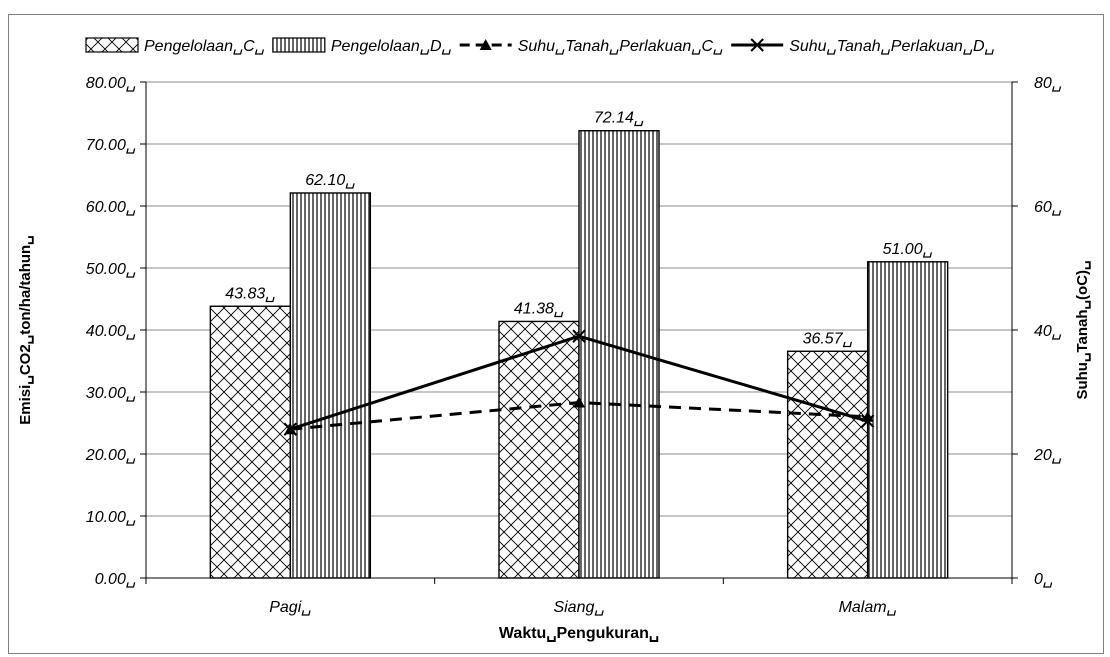  What do you see at coordinates (1043, 579) in the screenshot?
I see `y2-tick-label: 0␣` at bounding box center [1043, 579].